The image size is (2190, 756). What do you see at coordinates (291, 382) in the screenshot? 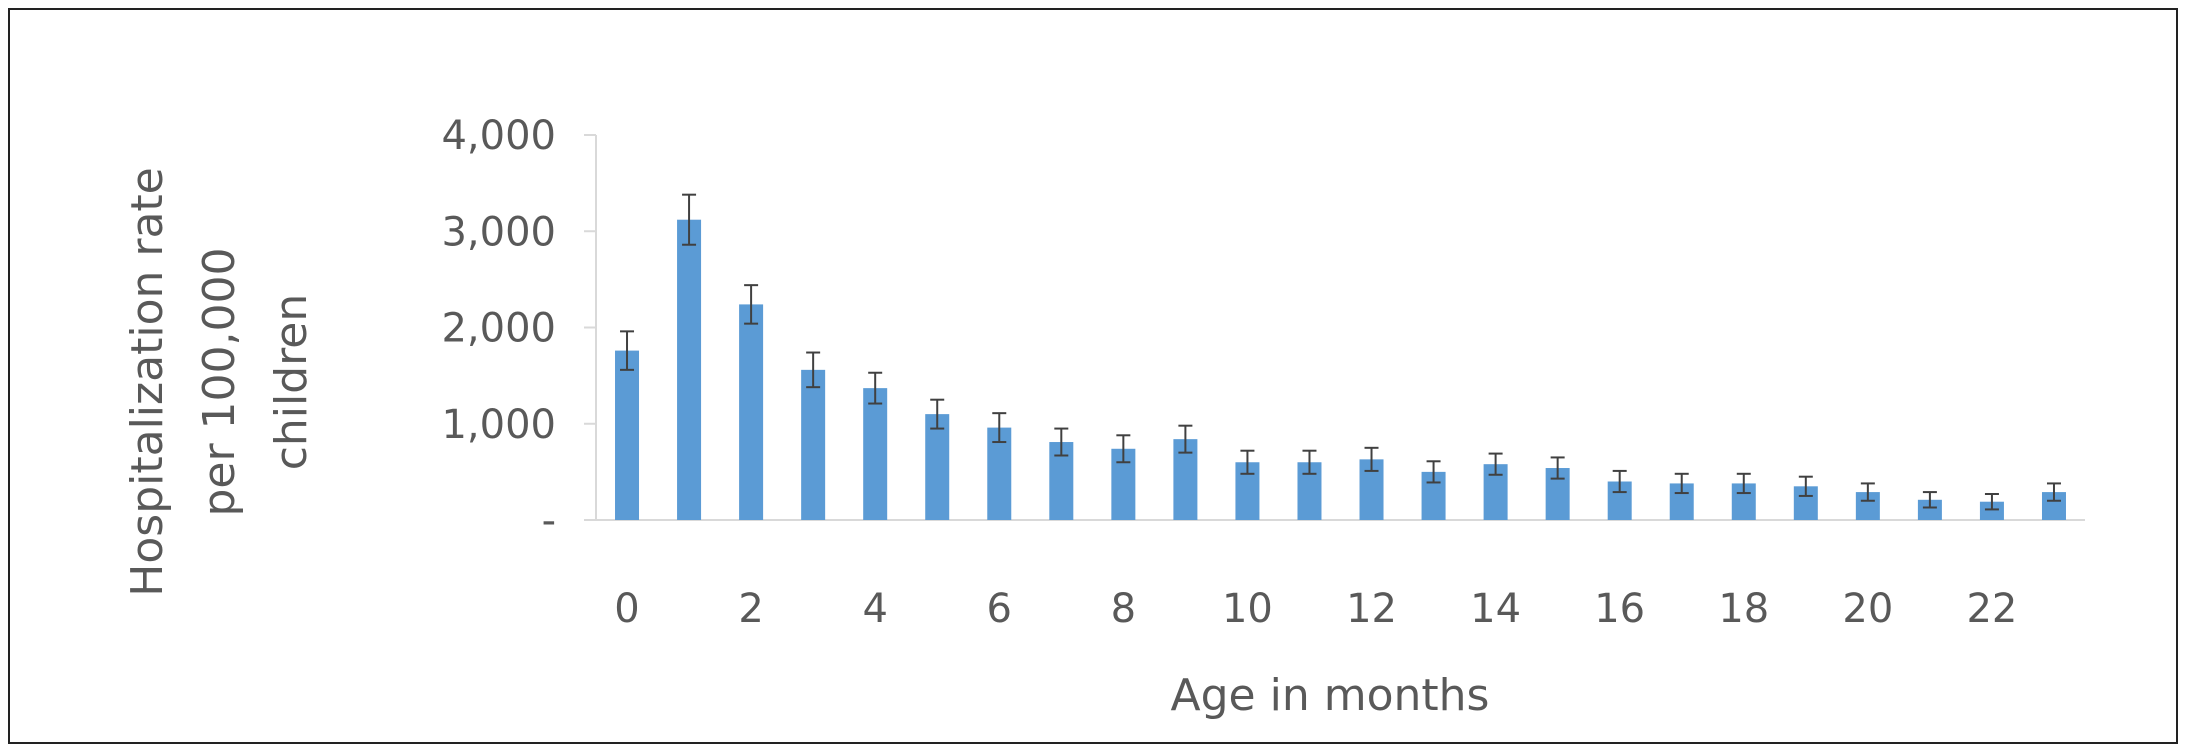
I see `y-axis-title-line: children` at bounding box center [291, 382].